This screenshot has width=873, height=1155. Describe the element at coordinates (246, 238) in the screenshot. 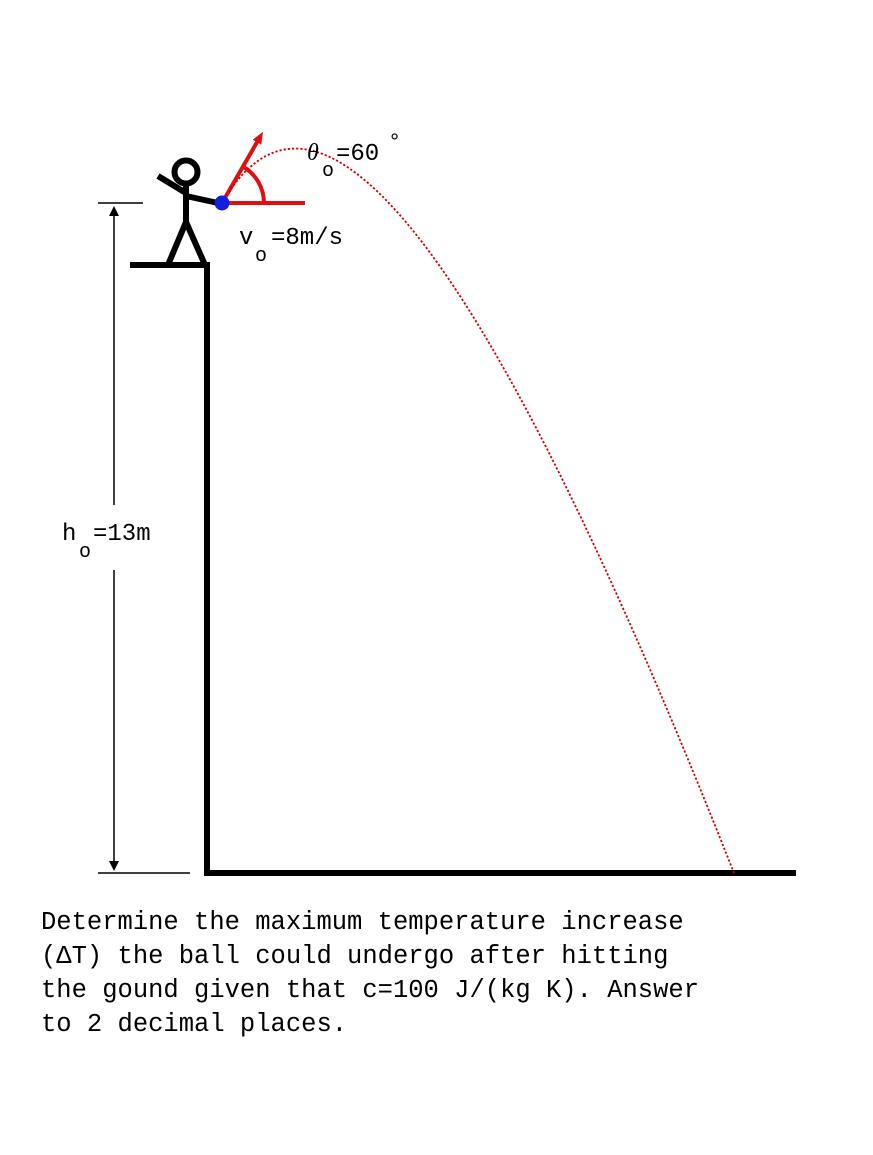

I see `velocity-symbol: v` at that location.